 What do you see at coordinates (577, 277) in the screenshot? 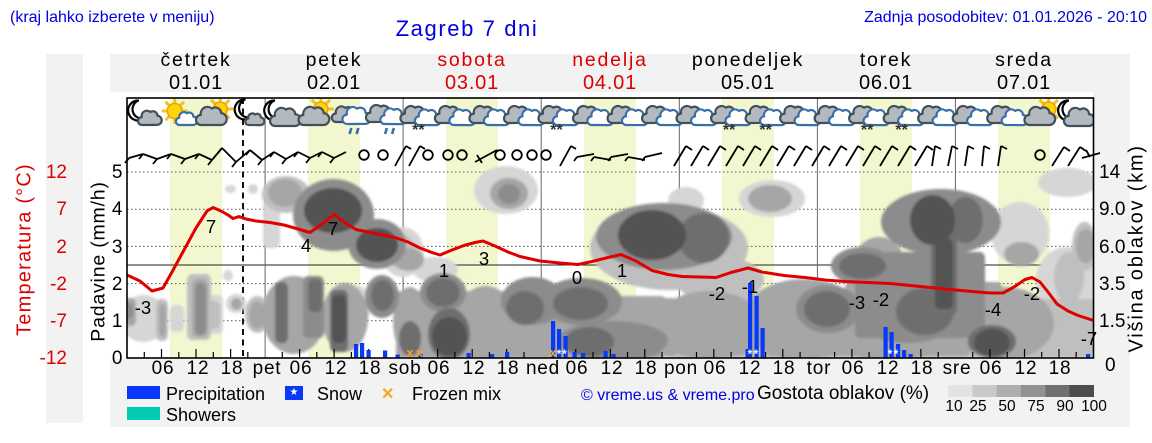
I see `svg-text: 0` at bounding box center [577, 277].